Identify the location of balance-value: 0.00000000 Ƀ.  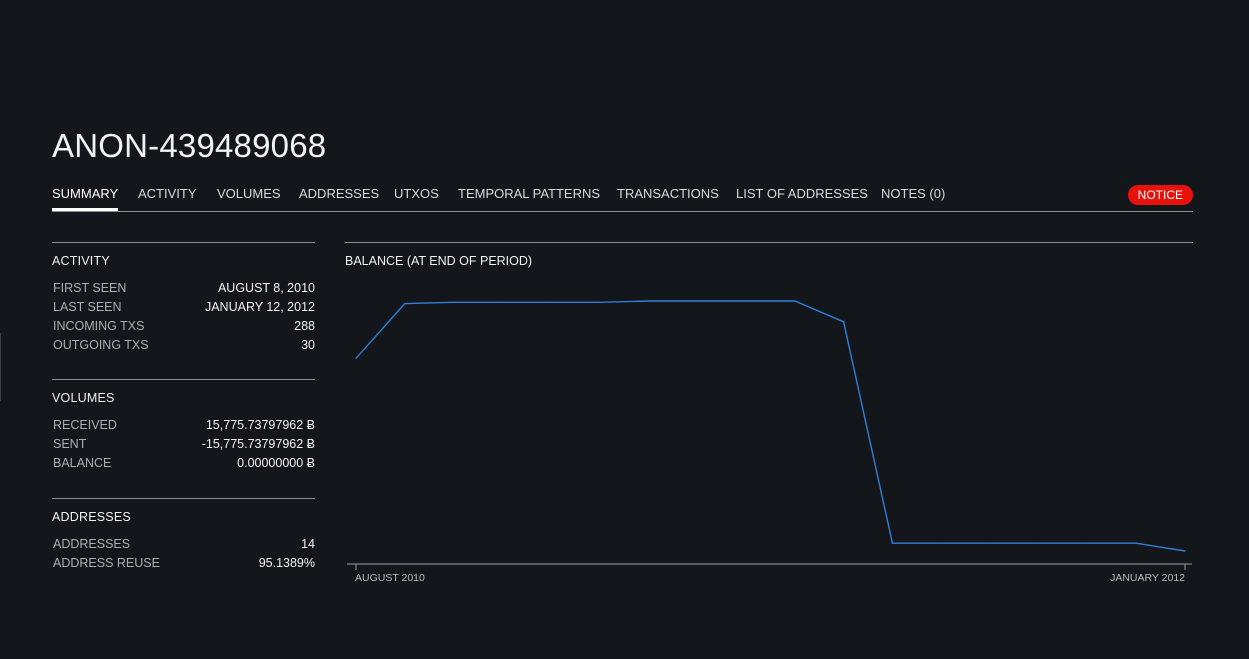
(276, 463).